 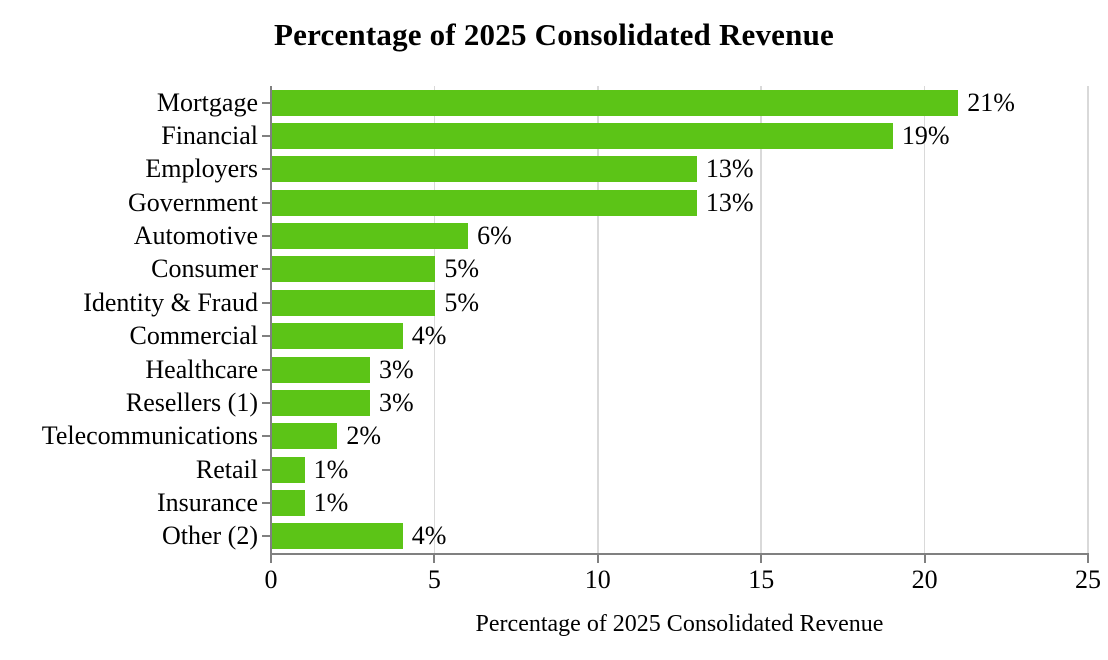 What do you see at coordinates (209, 136) in the screenshot?
I see `category-label: Financial` at bounding box center [209, 136].